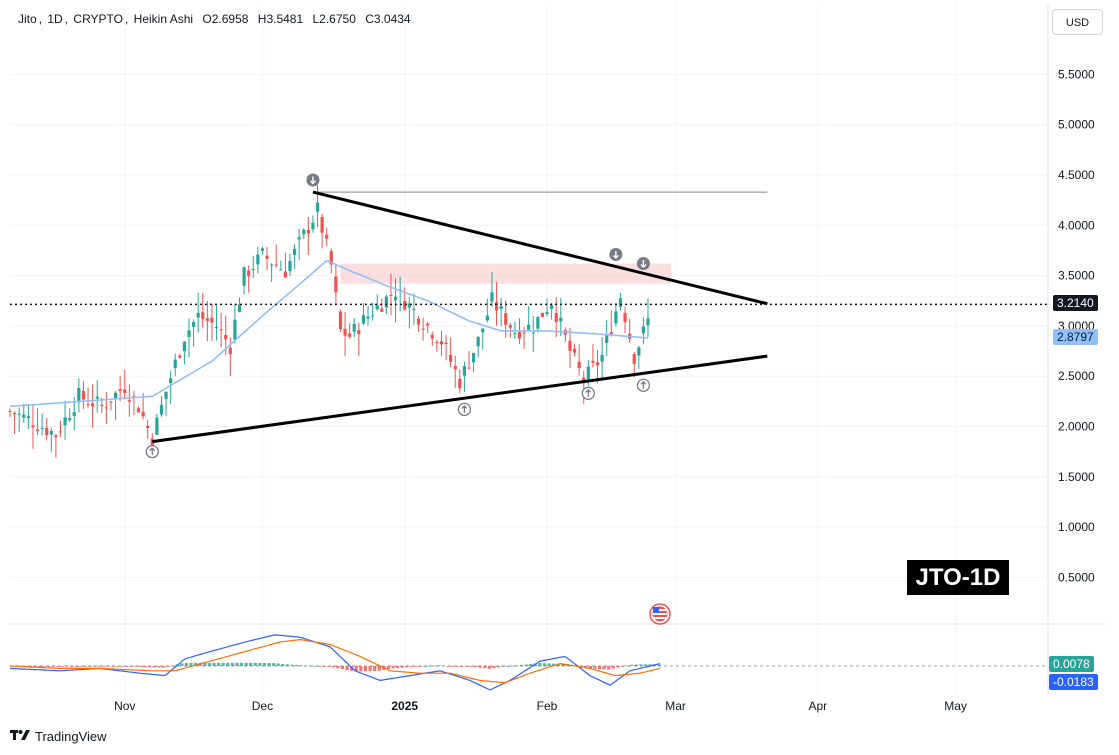  I want to click on lower-trendline, so click(460, 399).